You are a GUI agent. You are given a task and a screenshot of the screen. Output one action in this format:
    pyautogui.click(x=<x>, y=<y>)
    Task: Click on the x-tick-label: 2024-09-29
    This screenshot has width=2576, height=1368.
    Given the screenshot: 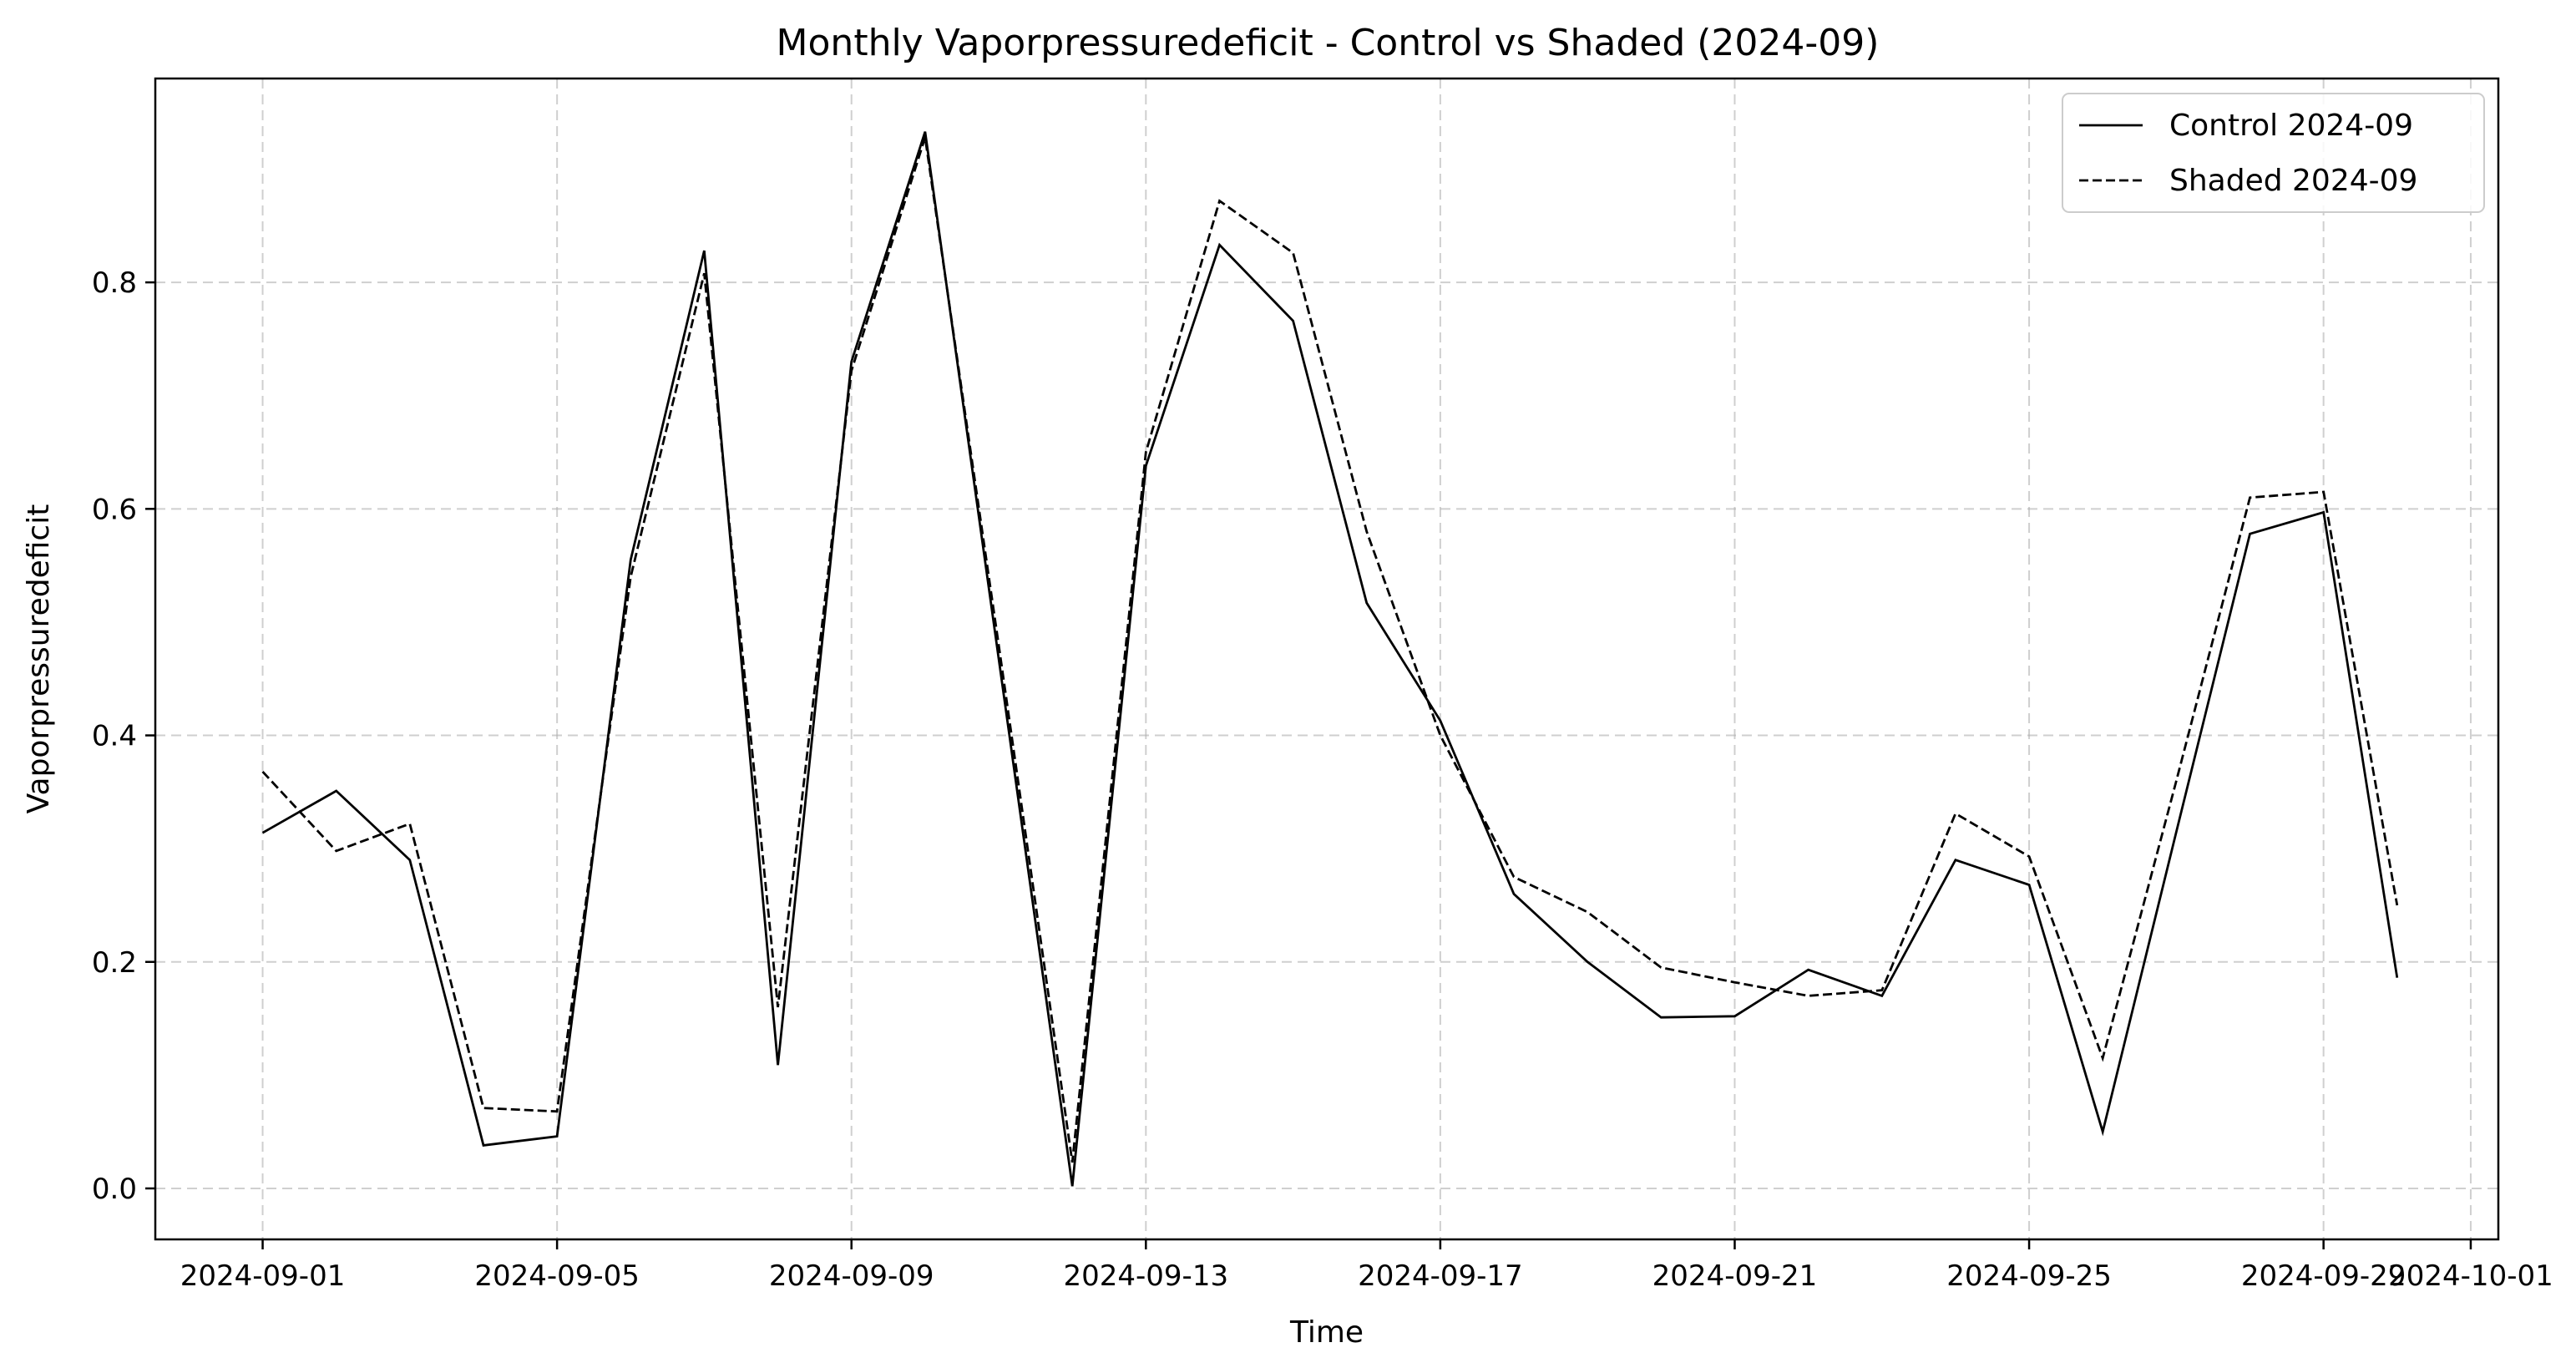 What is the action you would take?
    pyautogui.click(x=2323, y=1276)
    